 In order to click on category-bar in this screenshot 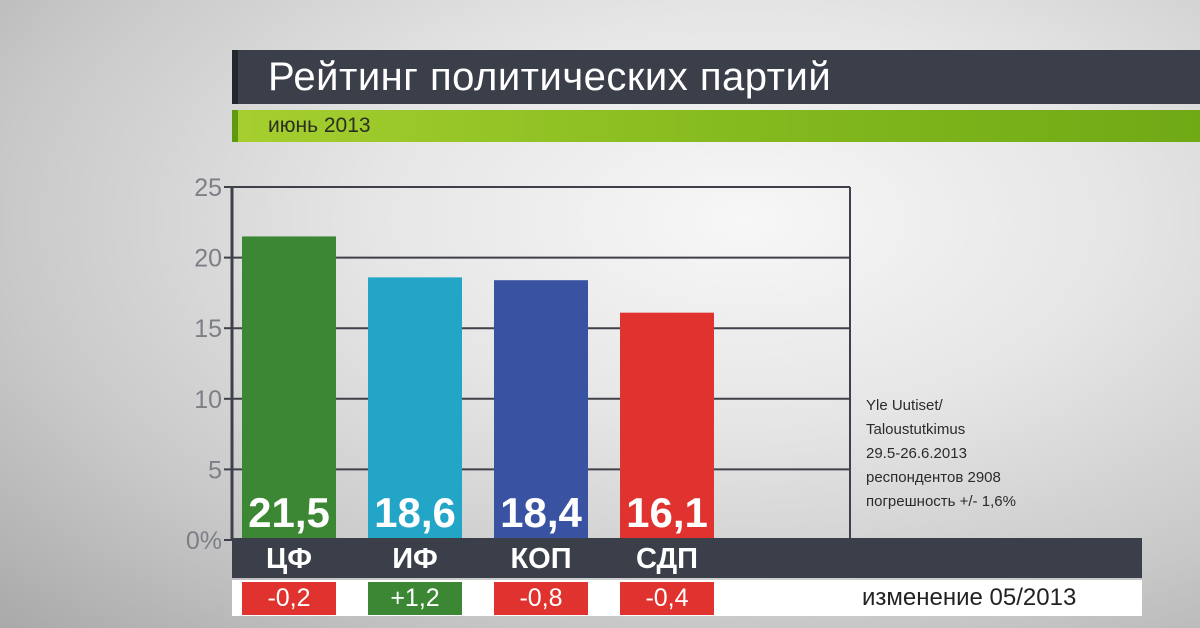, I will do `click(687, 558)`.